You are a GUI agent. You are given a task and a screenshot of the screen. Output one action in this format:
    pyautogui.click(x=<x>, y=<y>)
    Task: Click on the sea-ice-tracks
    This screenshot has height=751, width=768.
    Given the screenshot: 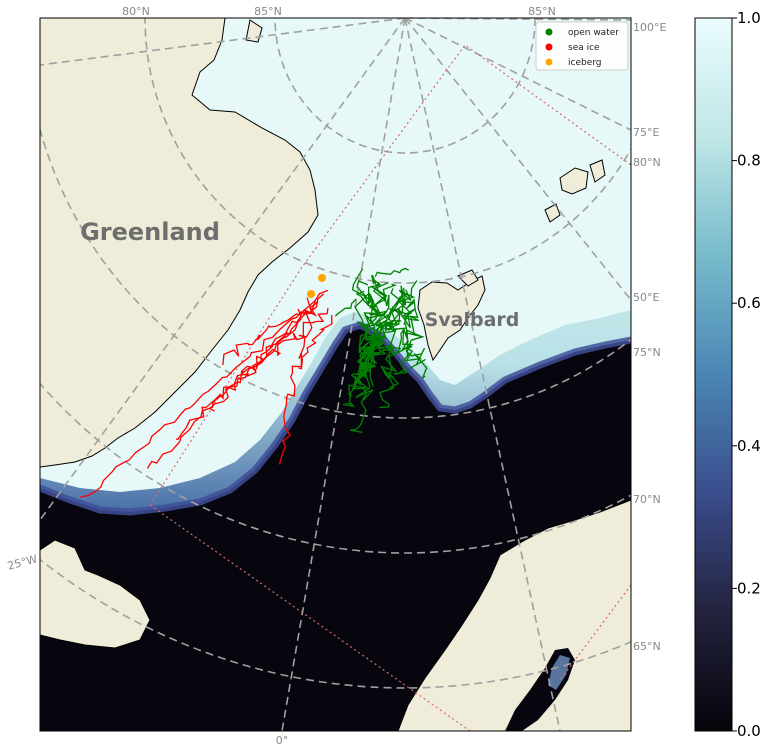 What is the action you would take?
    pyautogui.click(x=206, y=393)
    